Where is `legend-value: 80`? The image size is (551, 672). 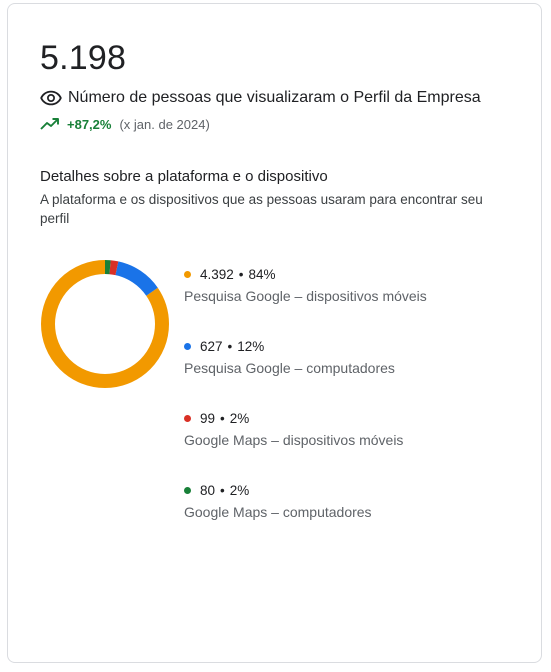
legend-value: 80 is located at coordinates (208, 490).